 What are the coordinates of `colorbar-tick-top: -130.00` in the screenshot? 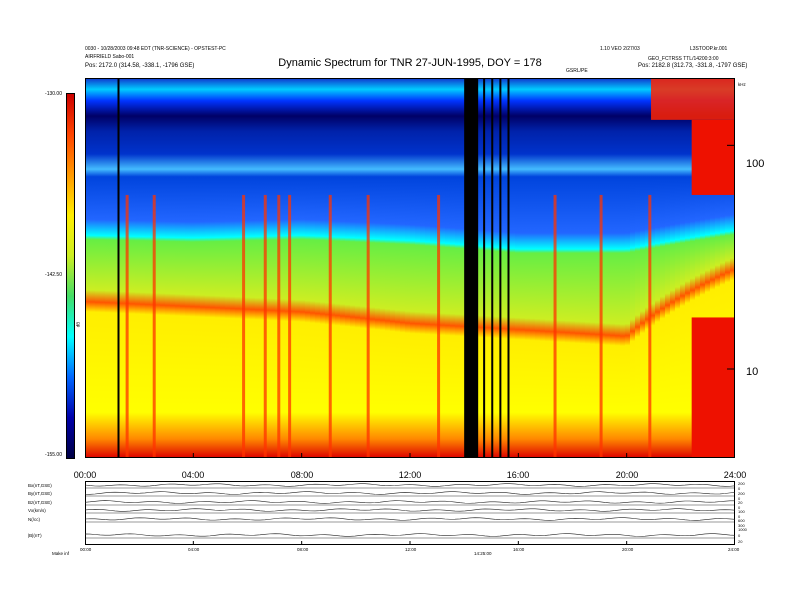 It's located at (53, 94).